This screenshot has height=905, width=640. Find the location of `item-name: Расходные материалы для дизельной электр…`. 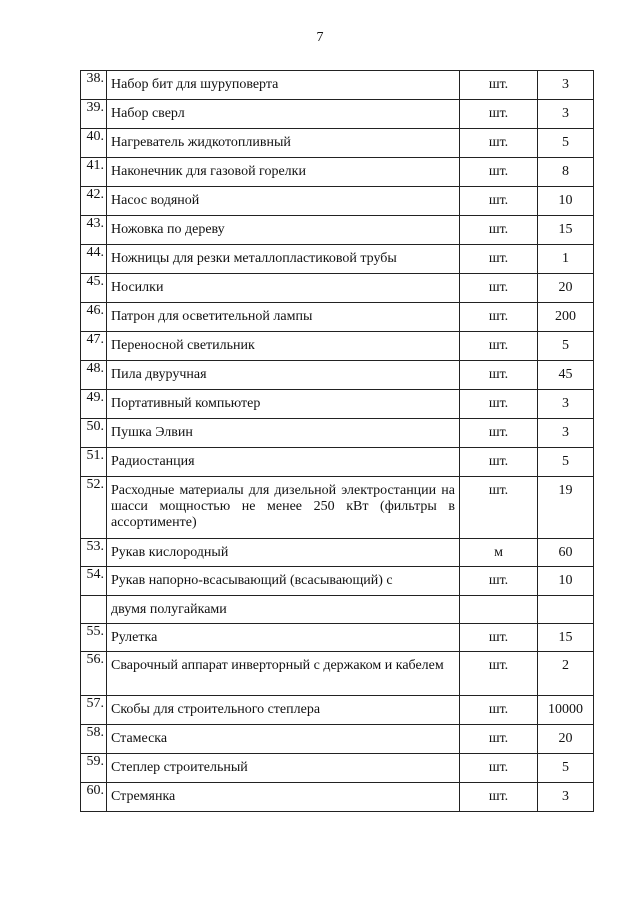

item-name: Расходные материалы для дизельной электр… is located at coordinates (283, 507).